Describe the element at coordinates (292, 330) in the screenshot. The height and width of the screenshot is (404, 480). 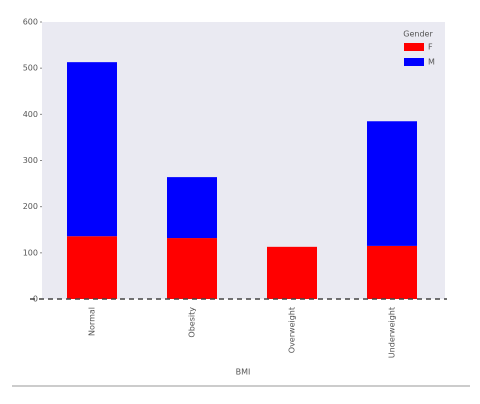
I see `x-tick-label: Overweight` at that location.